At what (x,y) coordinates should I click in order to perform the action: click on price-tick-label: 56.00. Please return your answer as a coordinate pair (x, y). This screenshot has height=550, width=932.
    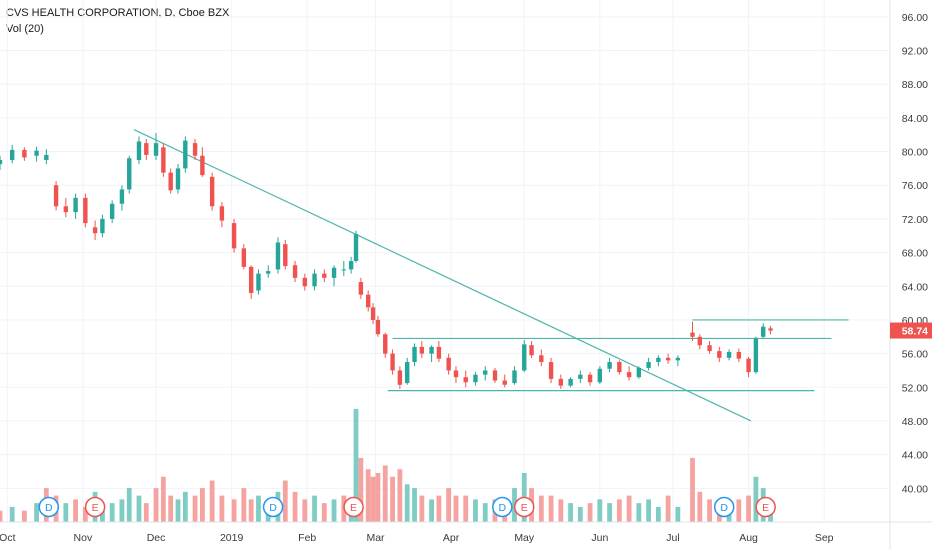
    Looking at the image, I should click on (915, 355).